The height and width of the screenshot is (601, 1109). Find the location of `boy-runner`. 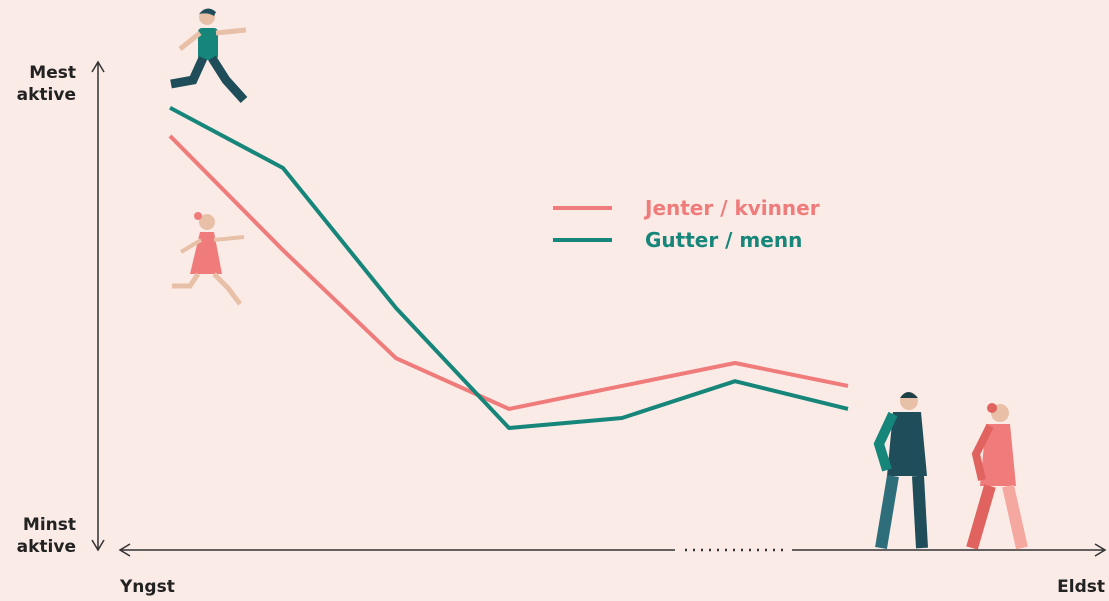

boy-runner is located at coordinates (209, 56).